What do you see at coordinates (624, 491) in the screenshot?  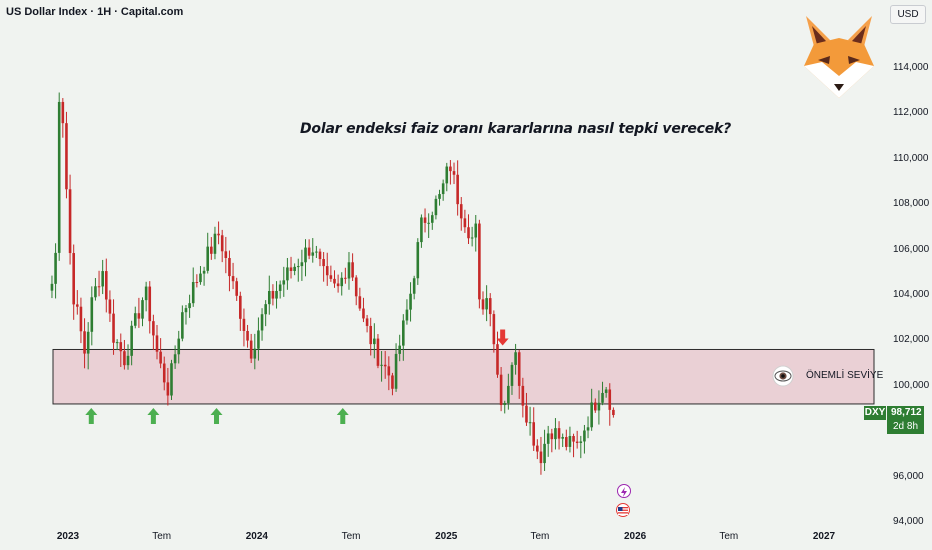 I see `lightning-event-icon` at bounding box center [624, 491].